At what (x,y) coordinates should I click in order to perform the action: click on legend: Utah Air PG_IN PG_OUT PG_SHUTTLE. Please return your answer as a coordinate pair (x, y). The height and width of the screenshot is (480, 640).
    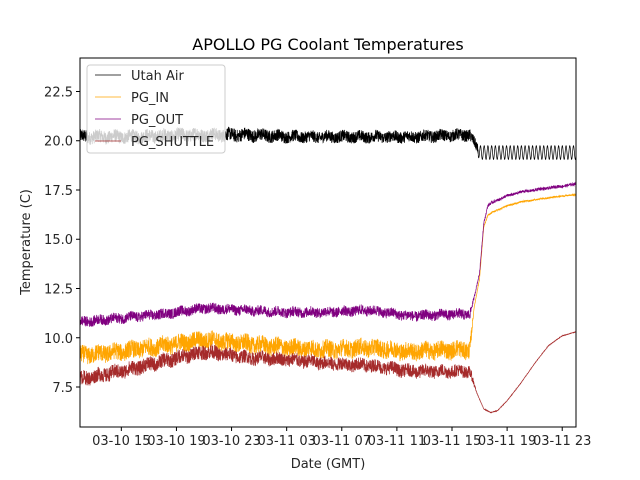
    Looking at the image, I should click on (156, 109).